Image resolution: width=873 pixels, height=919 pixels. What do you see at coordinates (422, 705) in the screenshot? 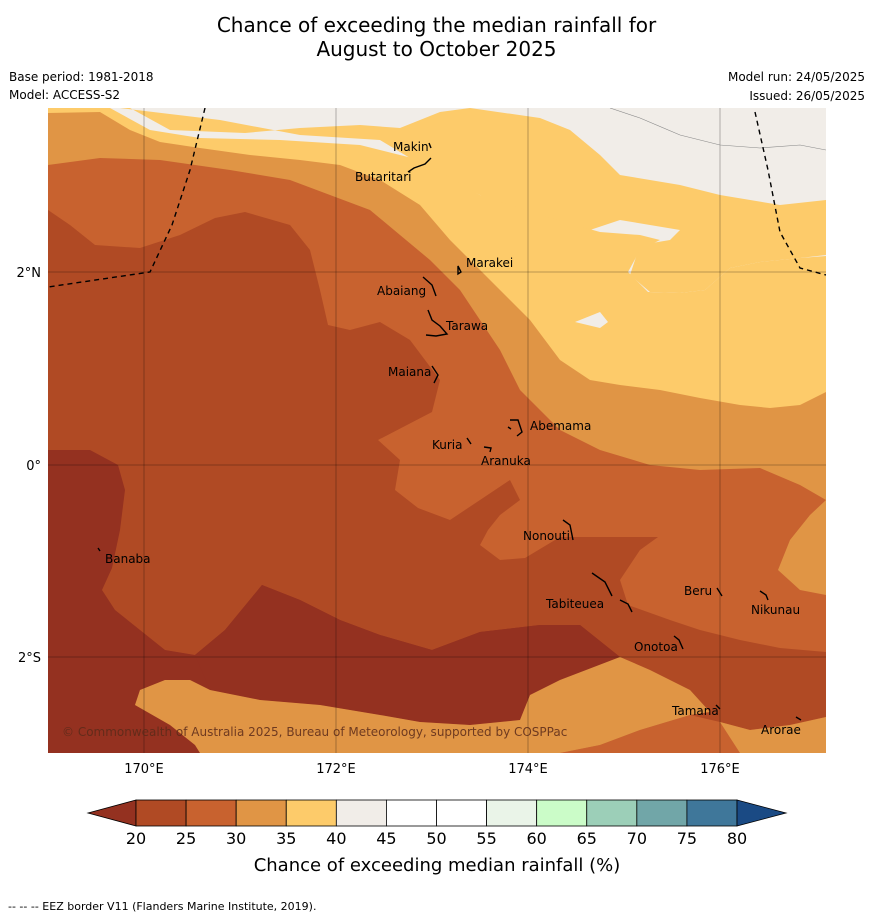
I see `zone-30-35-southwest` at bounding box center [422, 705].